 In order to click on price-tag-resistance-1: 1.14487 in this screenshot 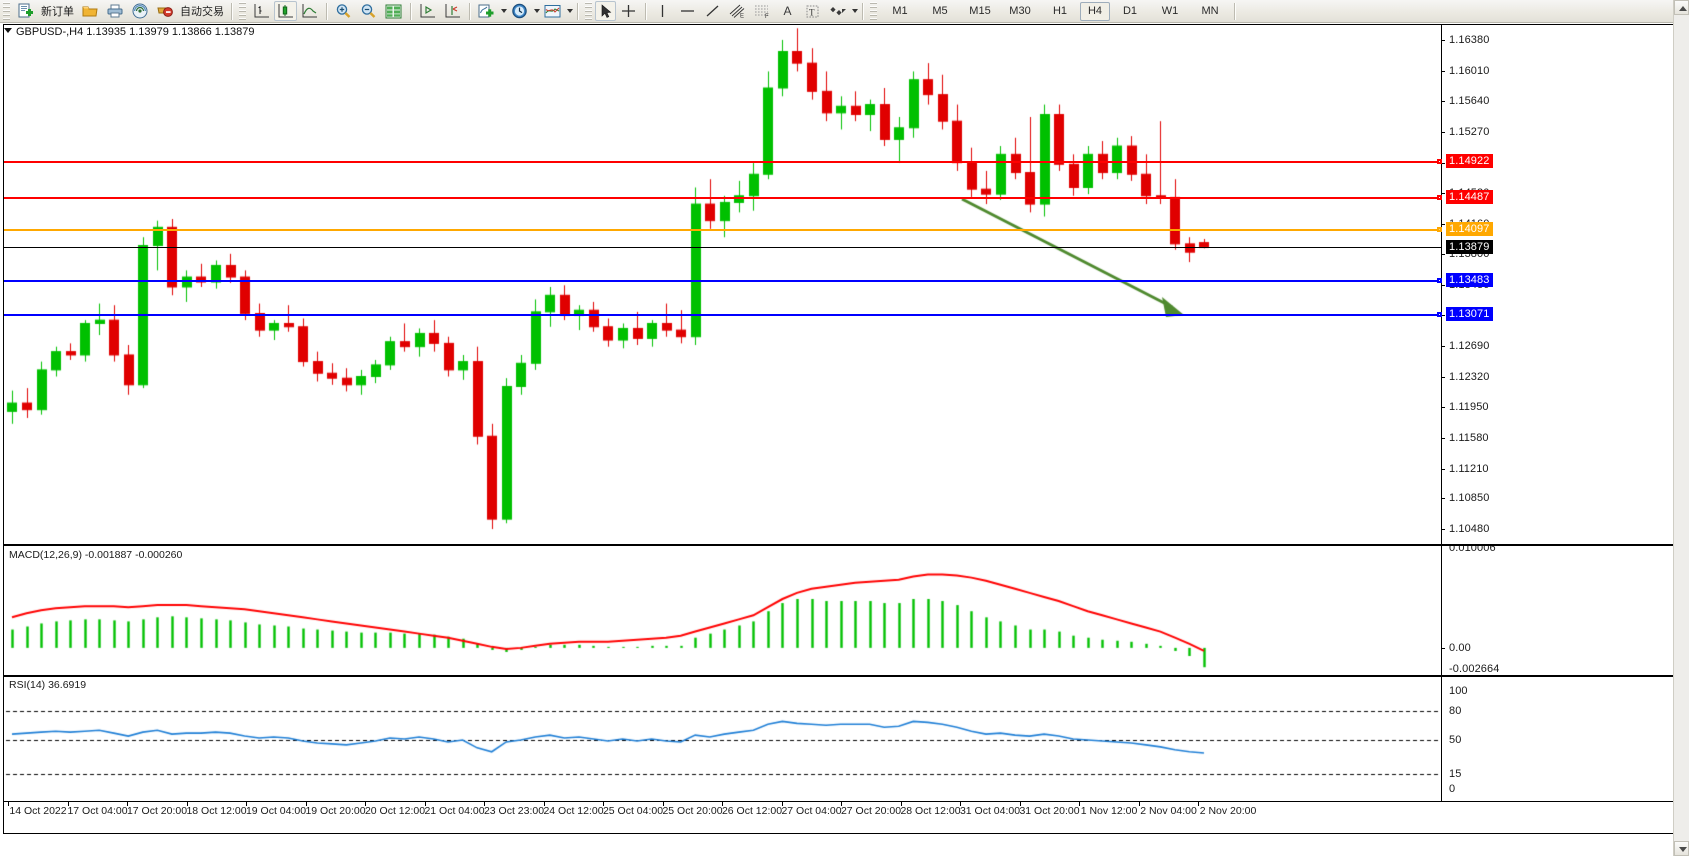, I will do `click(1470, 196)`.